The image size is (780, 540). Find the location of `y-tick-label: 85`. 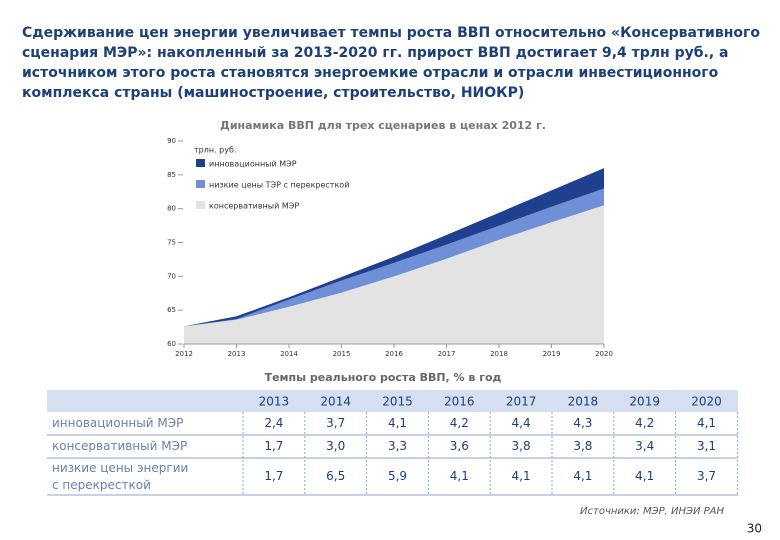

y-tick-label: 85 is located at coordinates (171, 175).